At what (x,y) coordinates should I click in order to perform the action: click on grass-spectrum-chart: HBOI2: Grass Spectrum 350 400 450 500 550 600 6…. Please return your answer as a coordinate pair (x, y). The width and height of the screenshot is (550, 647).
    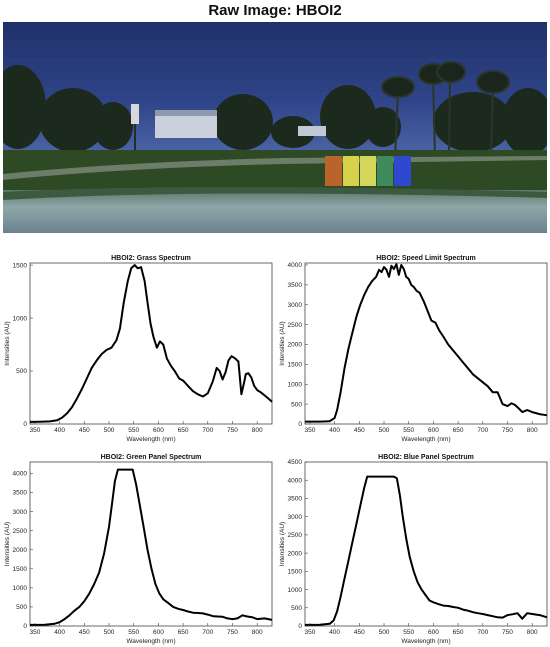
    Looking at the image, I should click on (138, 349).